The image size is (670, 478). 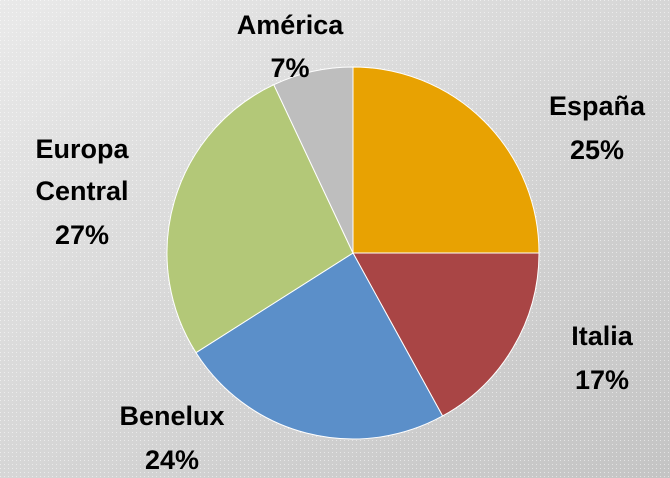 What do you see at coordinates (602, 336) in the screenshot?
I see `slice-label: Italia` at bounding box center [602, 336].